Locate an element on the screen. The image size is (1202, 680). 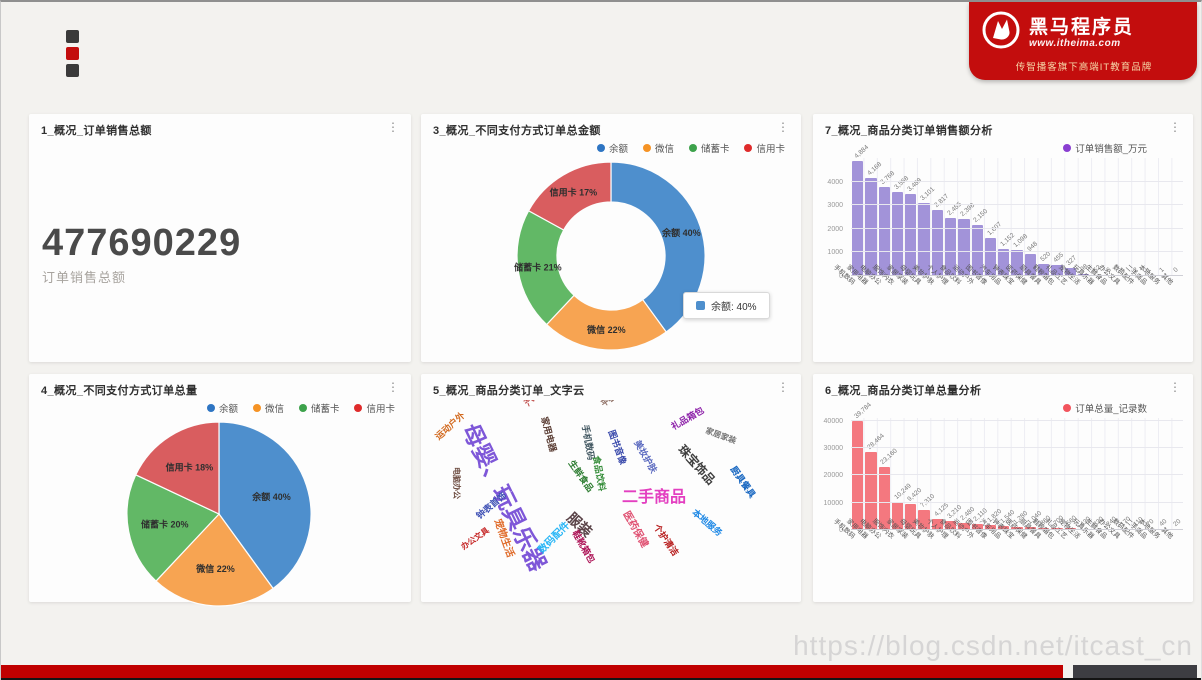
legend-item: 订单总量_记录数 is located at coordinates (1105, 408).